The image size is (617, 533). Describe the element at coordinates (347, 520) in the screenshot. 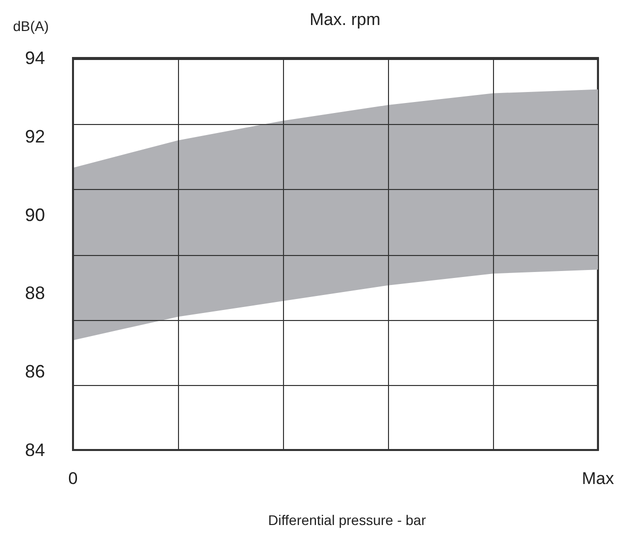

I see `x-axis-title: Differential pressure - bar` at that location.